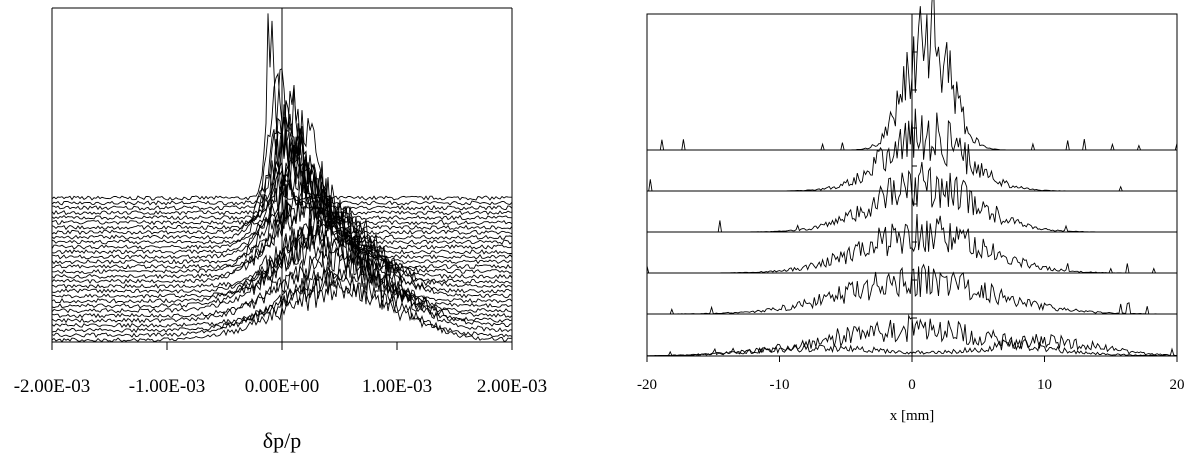 This screenshot has height=461, width=1192. What do you see at coordinates (647, 385) in the screenshot?
I see `right-x-tick-label: -20` at bounding box center [647, 385].